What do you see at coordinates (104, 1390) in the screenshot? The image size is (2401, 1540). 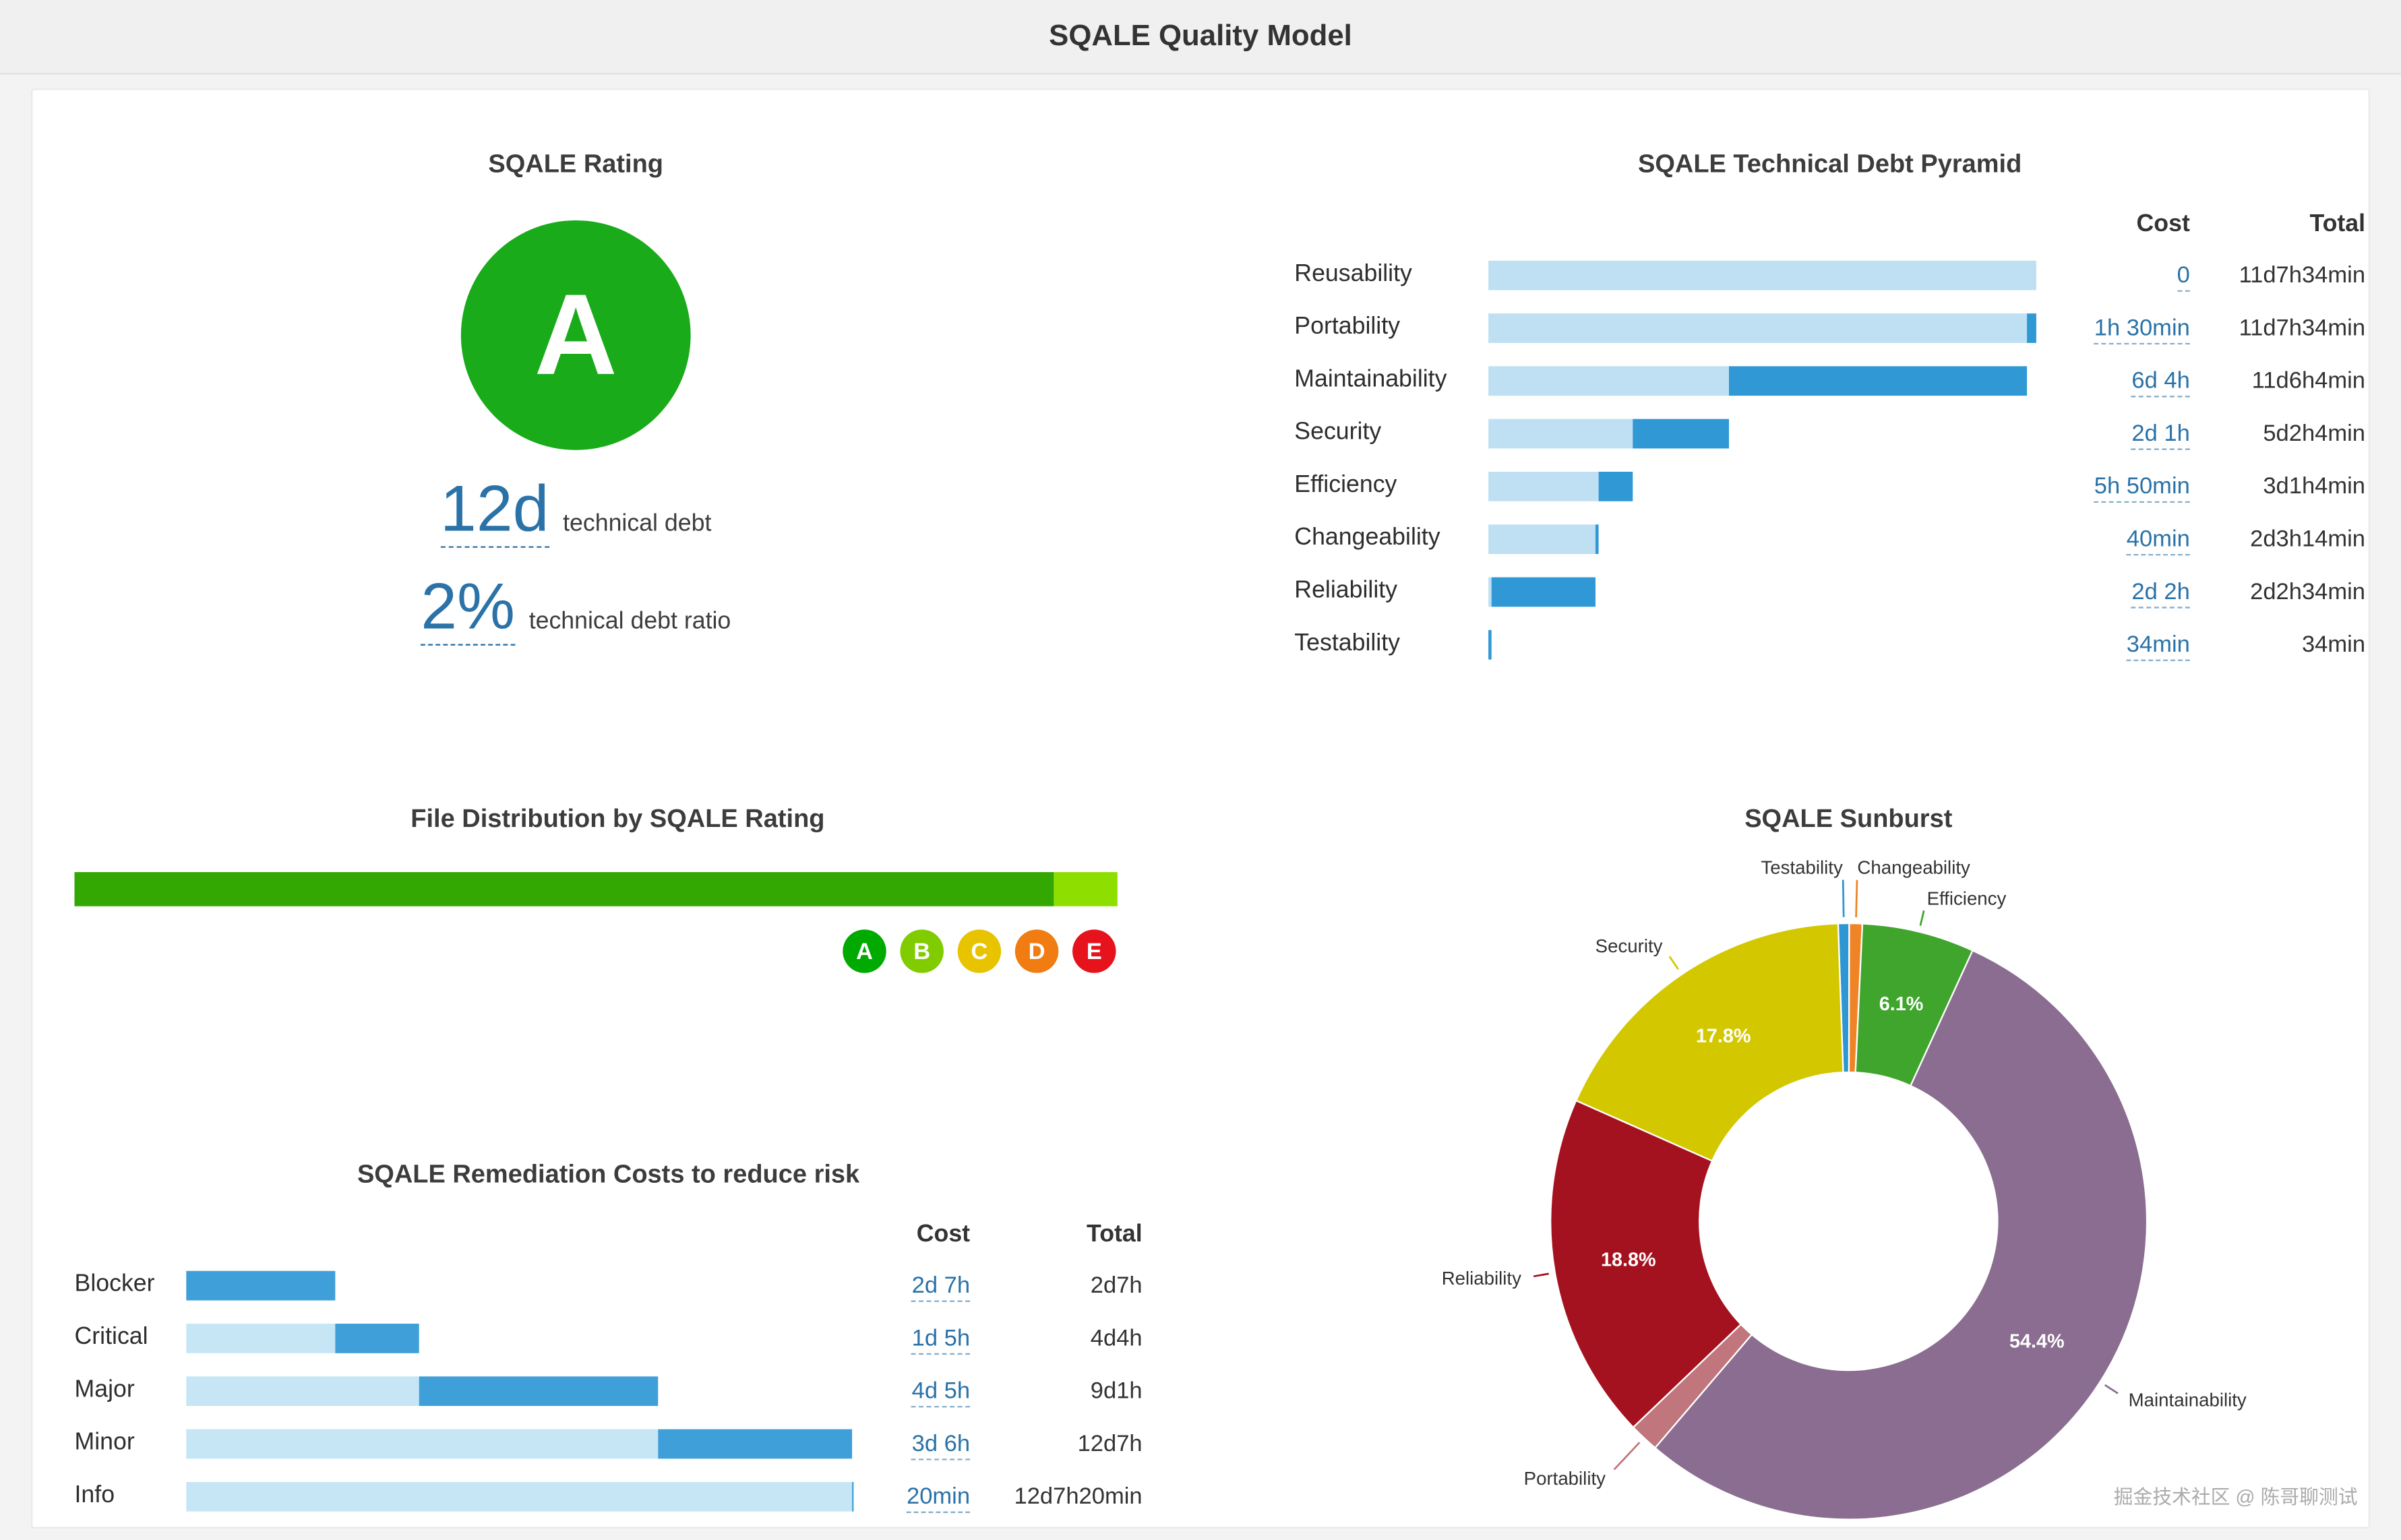 I see `row-label: Major` at bounding box center [104, 1390].